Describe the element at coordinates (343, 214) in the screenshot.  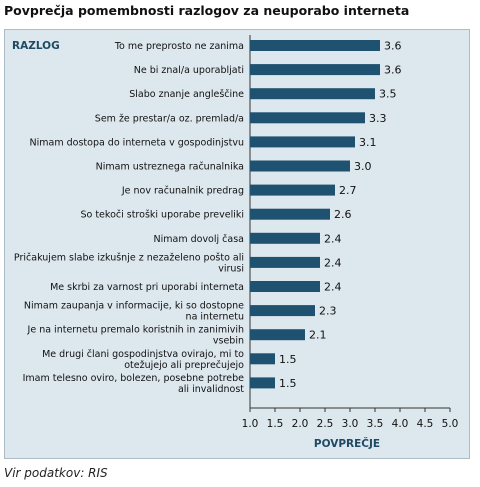
I see `data-label: 2.6` at that location.